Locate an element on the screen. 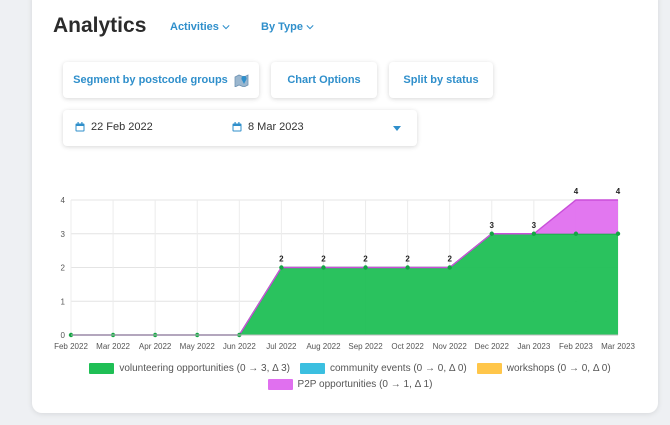 The height and width of the screenshot is (425, 670). x-tick-label: Oct 2022 is located at coordinates (407, 346).